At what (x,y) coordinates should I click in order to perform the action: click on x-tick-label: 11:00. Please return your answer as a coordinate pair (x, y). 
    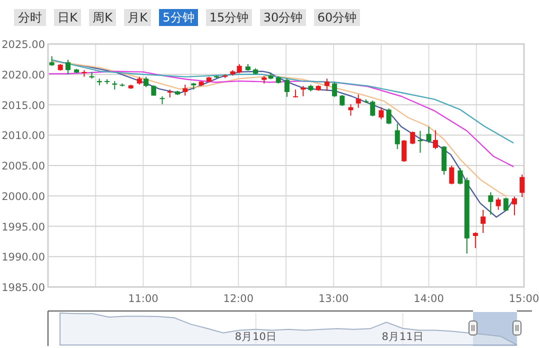
    Looking at the image, I should click on (143, 299).